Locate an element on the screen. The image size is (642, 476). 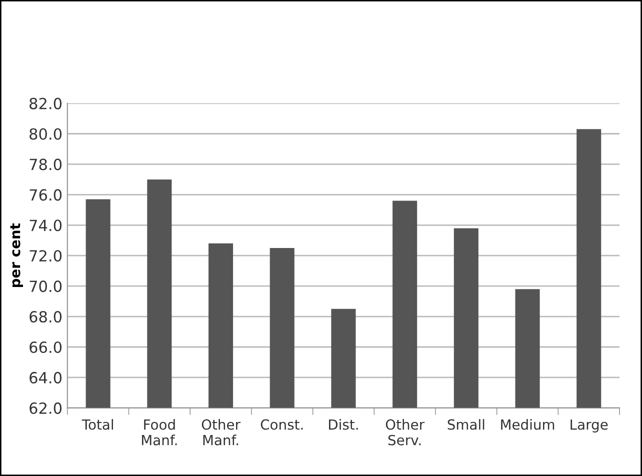
x-tick-label: Total is located at coordinates (97, 424).